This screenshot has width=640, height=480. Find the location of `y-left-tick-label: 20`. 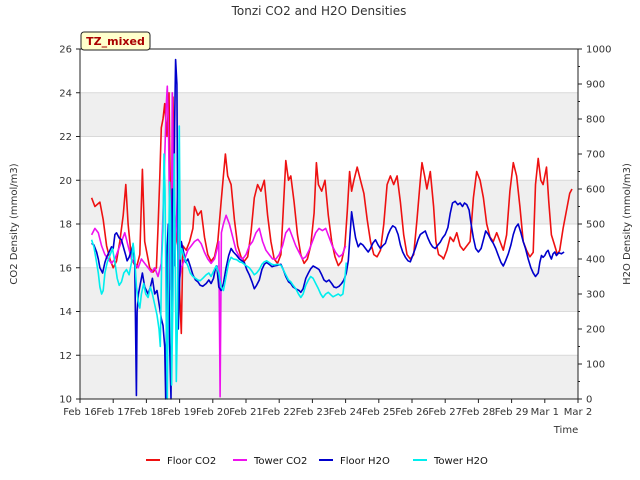

y-left-tick-label: 20 is located at coordinates (65, 181).